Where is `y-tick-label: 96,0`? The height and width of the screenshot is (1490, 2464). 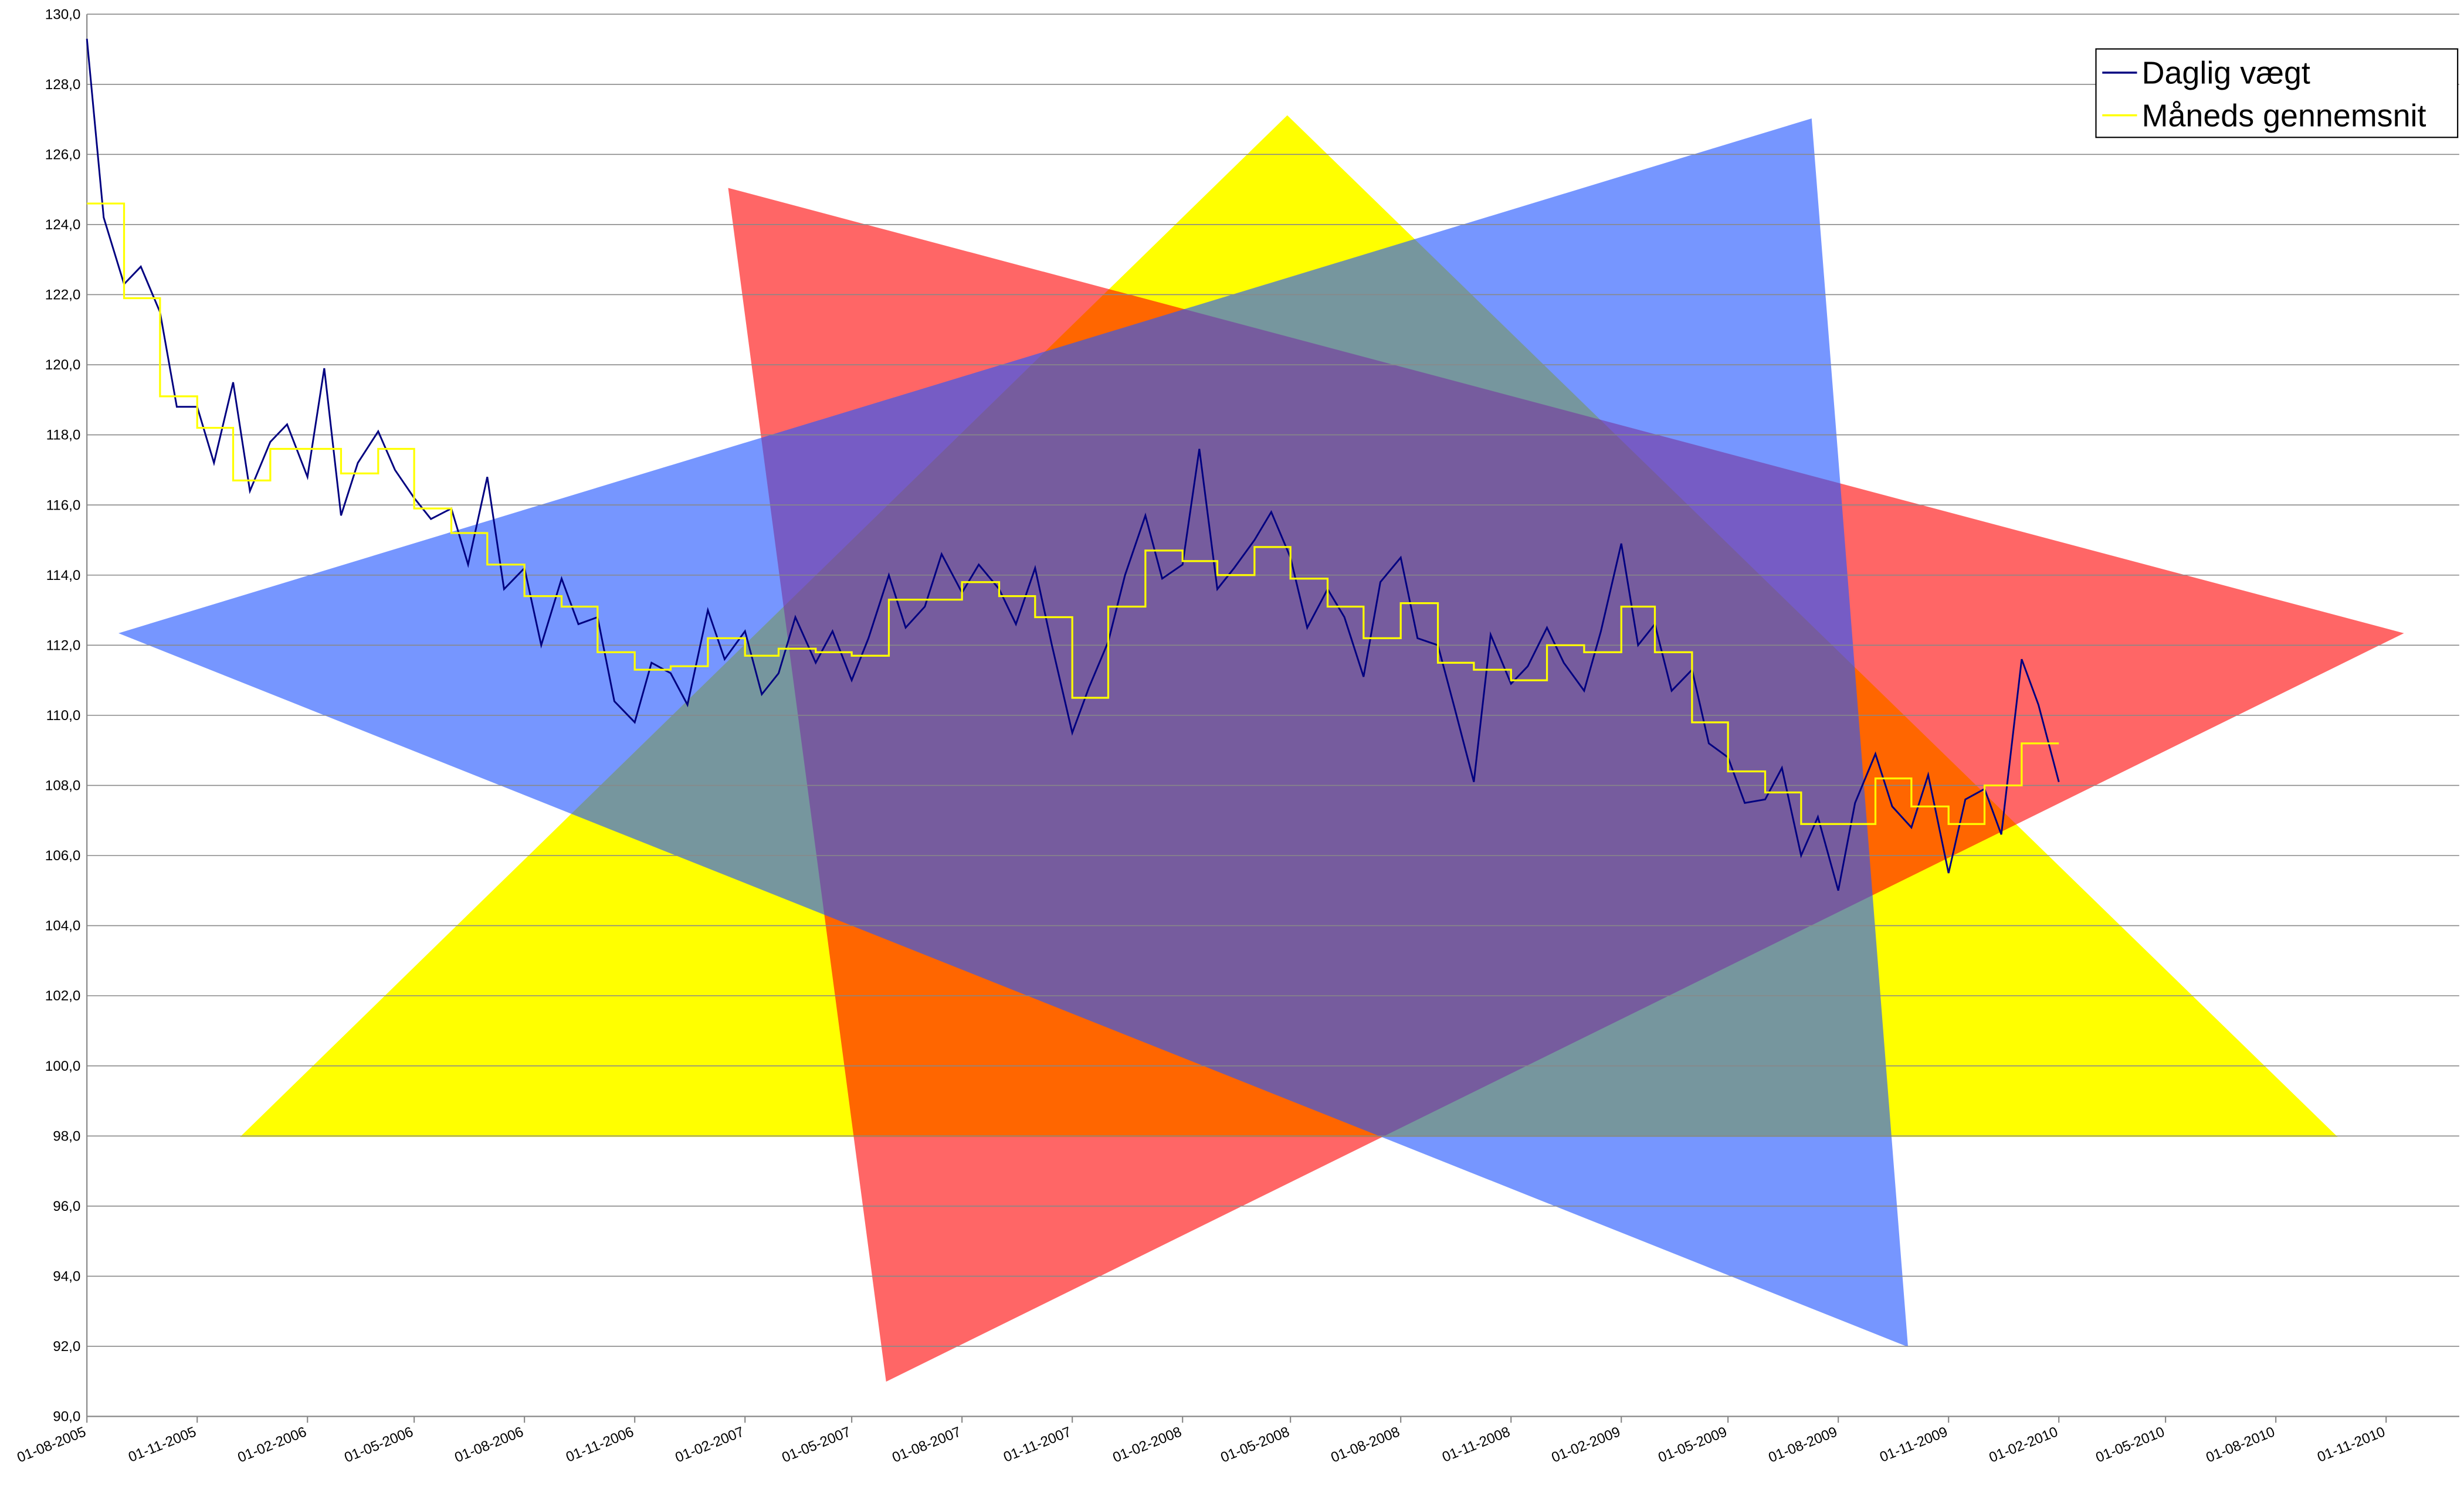
y-tick-label: 96,0 is located at coordinates (66, 1206).